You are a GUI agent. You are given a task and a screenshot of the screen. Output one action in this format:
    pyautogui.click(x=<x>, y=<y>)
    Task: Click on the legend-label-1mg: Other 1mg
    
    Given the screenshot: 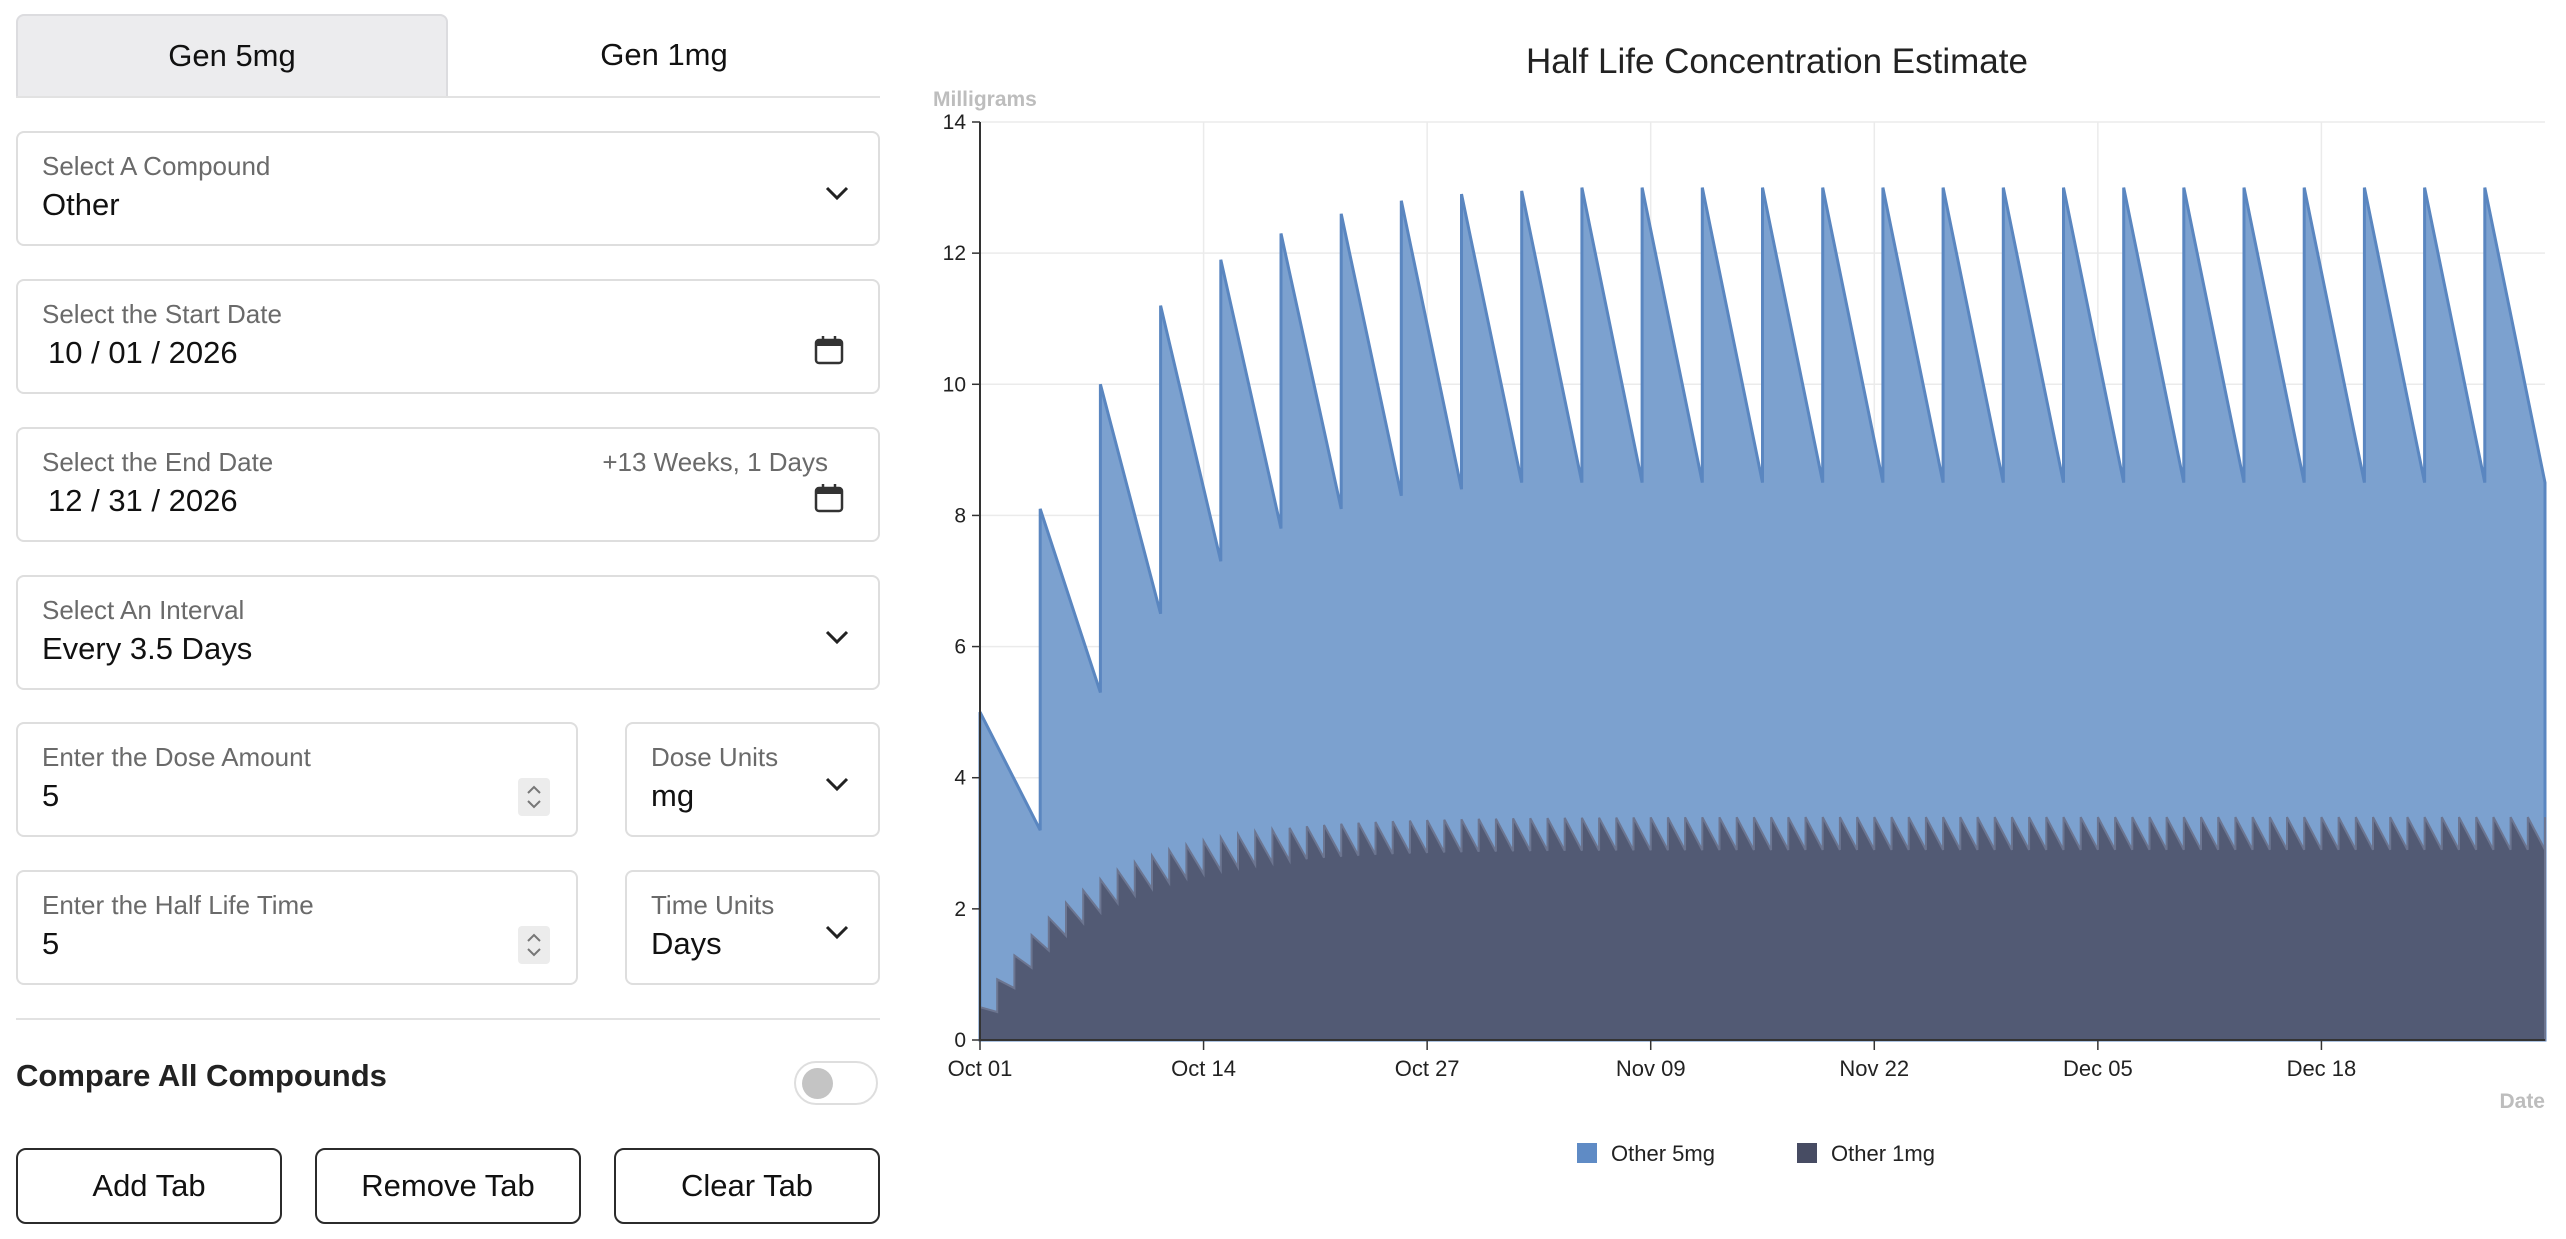 What is the action you would take?
    pyautogui.click(x=1883, y=1153)
    